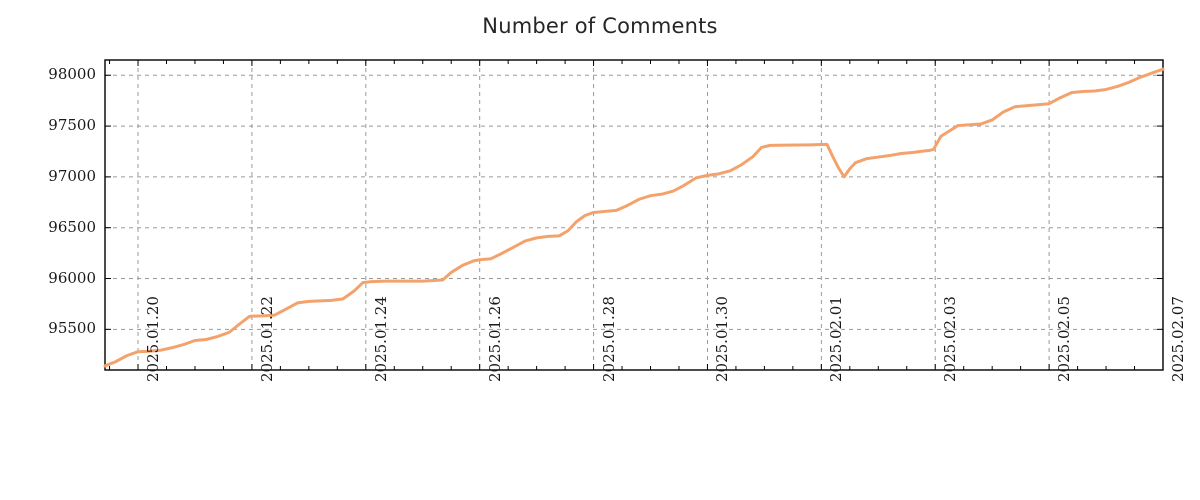 Image resolution: width=1200 pixels, height=500 pixels. What do you see at coordinates (72, 175) in the screenshot?
I see `y-axis-tick-label: 97000` at bounding box center [72, 175].